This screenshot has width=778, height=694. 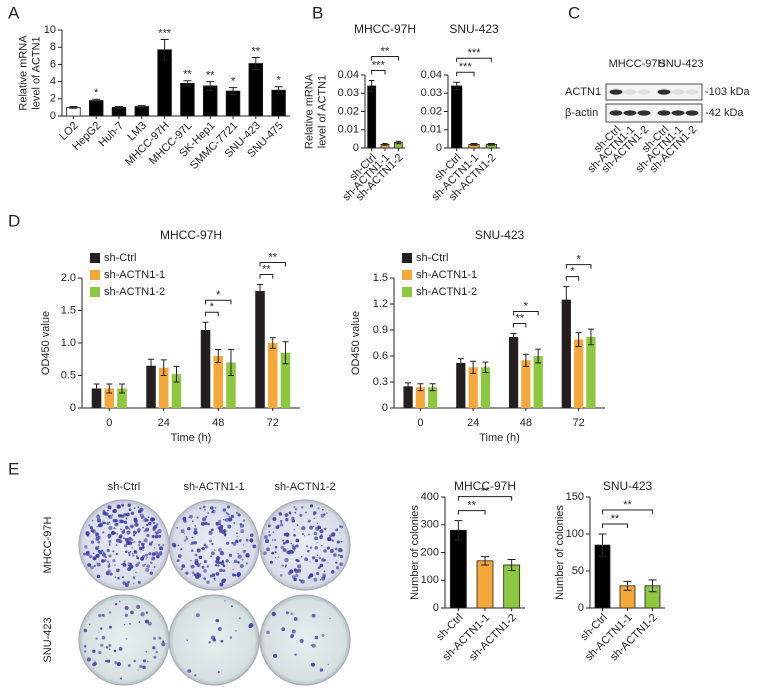 I want to click on y-tick-label: 1.2, so click(x=380, y=304).